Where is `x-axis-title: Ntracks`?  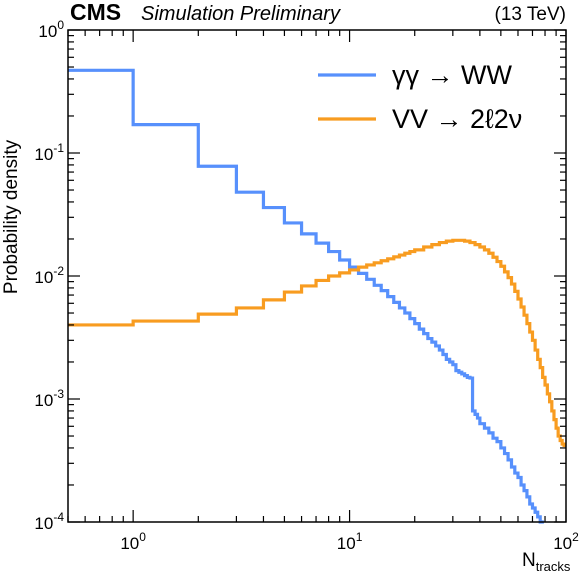 x-axis-title: Ntracks is located at coordinates (546, 562).